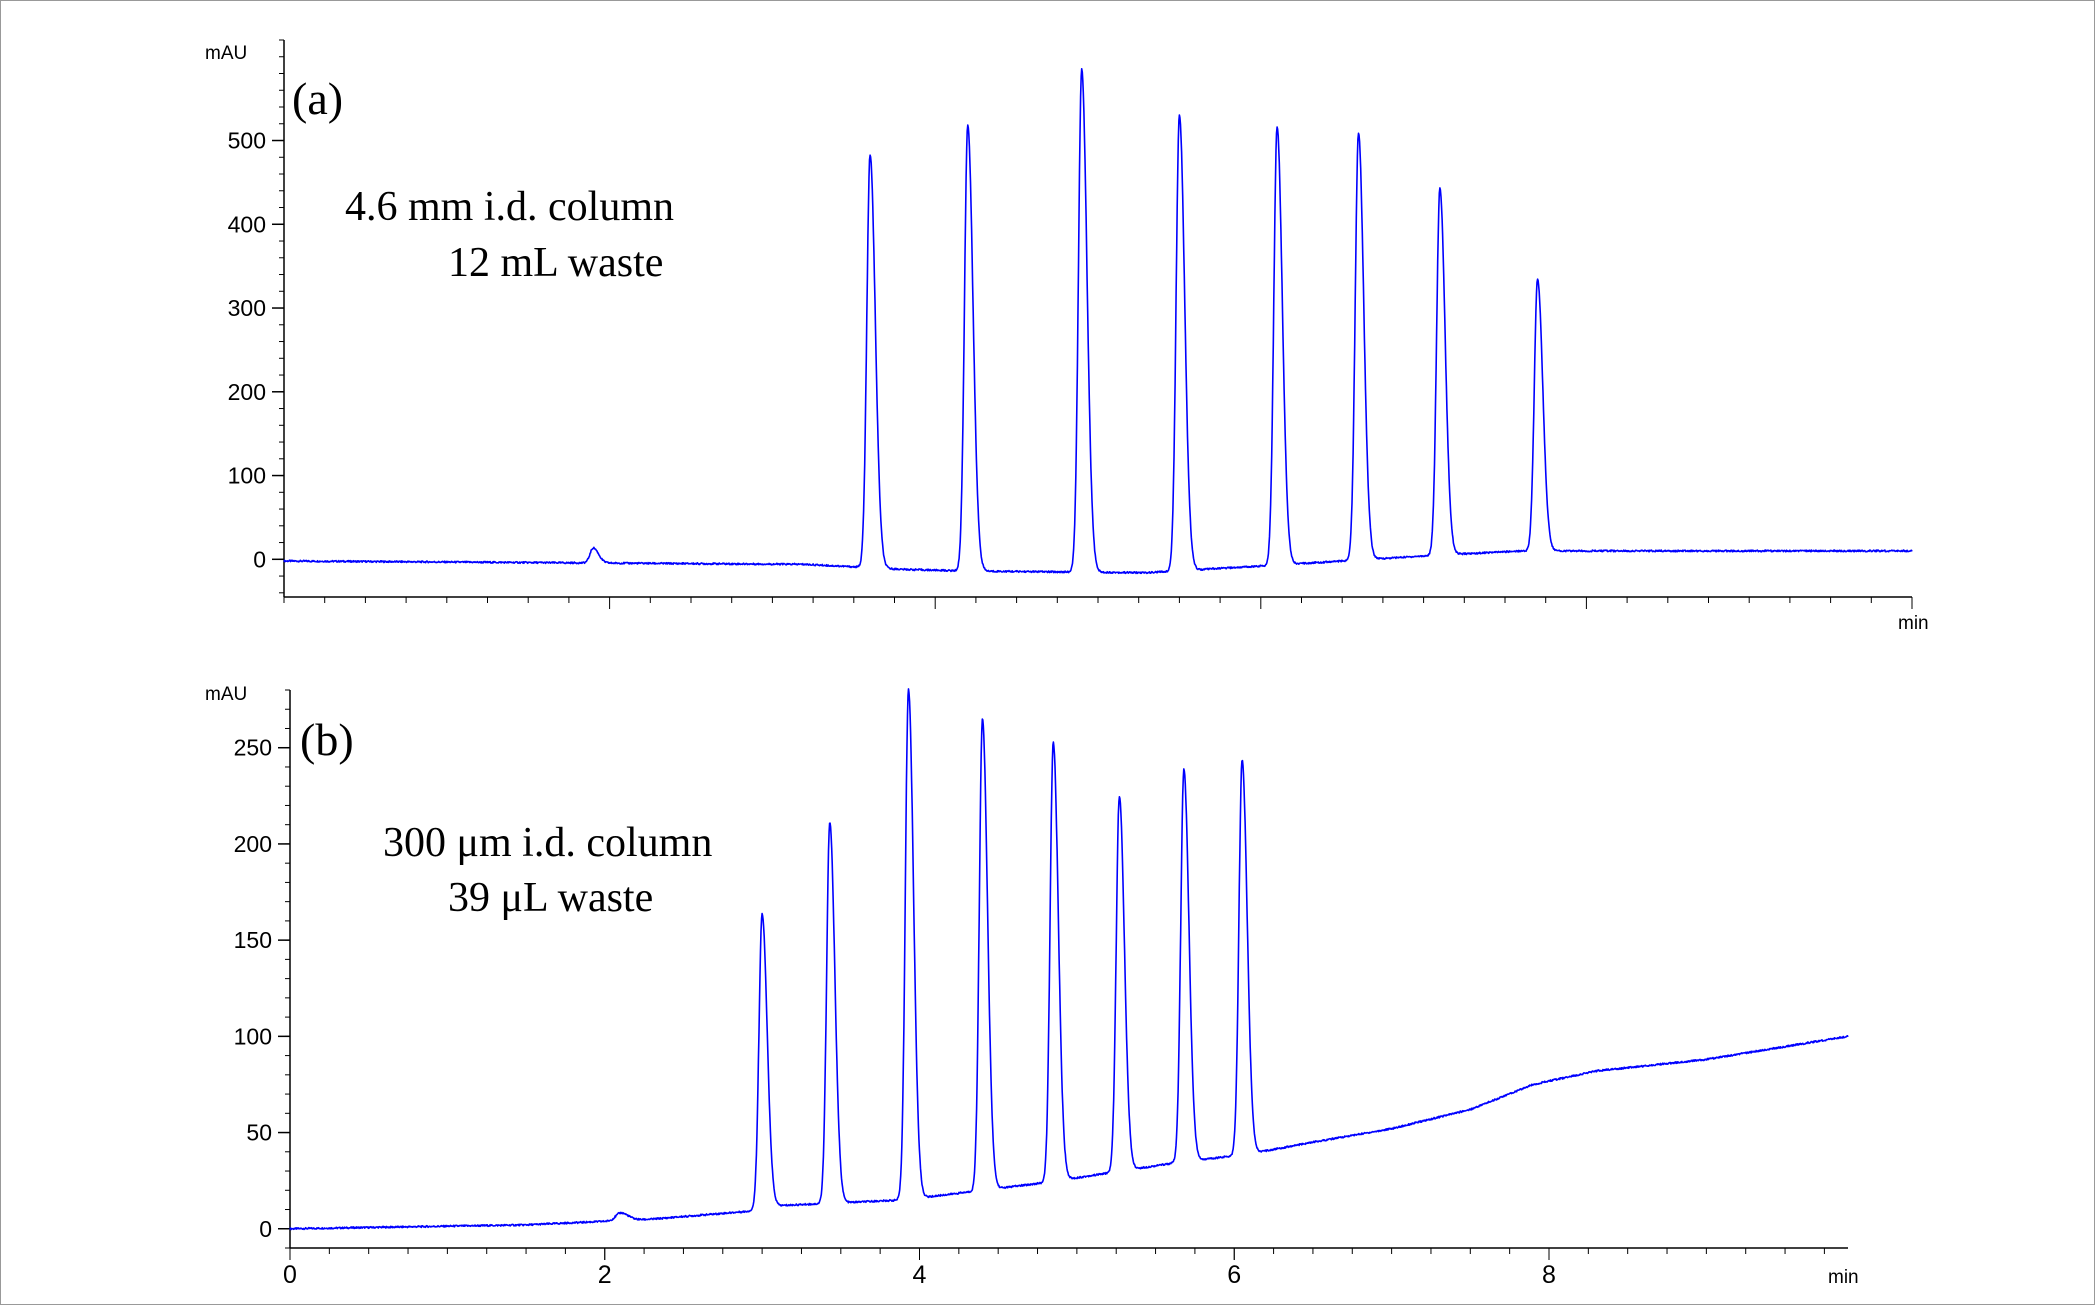  I want to click on panel-annotation: 39 μL waste, so click(550, 898).